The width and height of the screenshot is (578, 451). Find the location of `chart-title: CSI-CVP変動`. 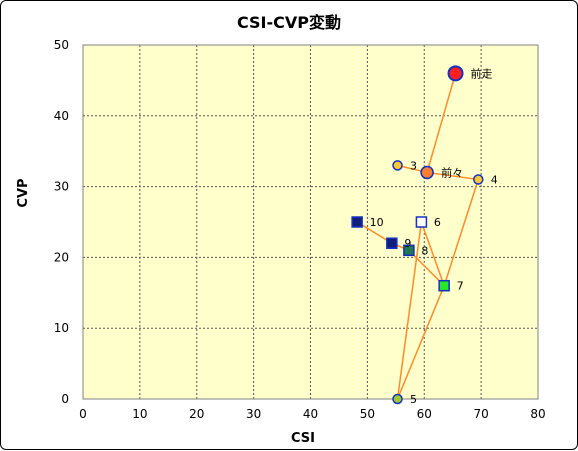

chart-title: CSI-CVP変動 is located at coordinates (289, 22).